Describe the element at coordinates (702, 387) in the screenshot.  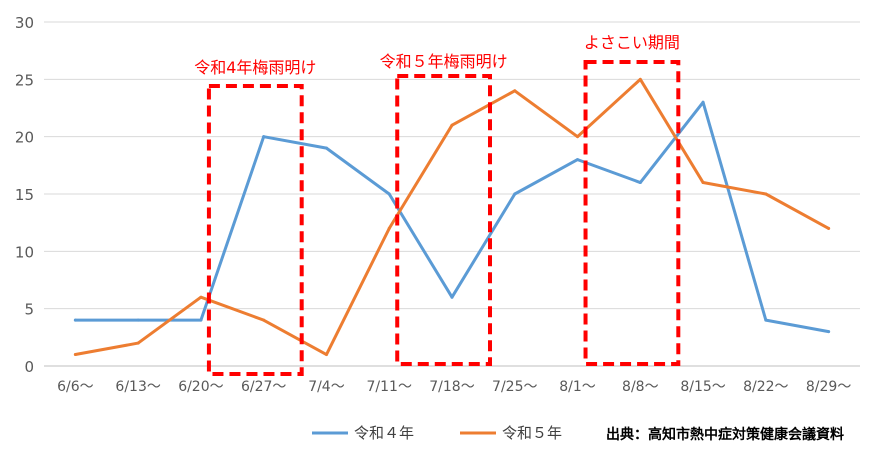
I see `x-tick-label: 8/15～` at that location.